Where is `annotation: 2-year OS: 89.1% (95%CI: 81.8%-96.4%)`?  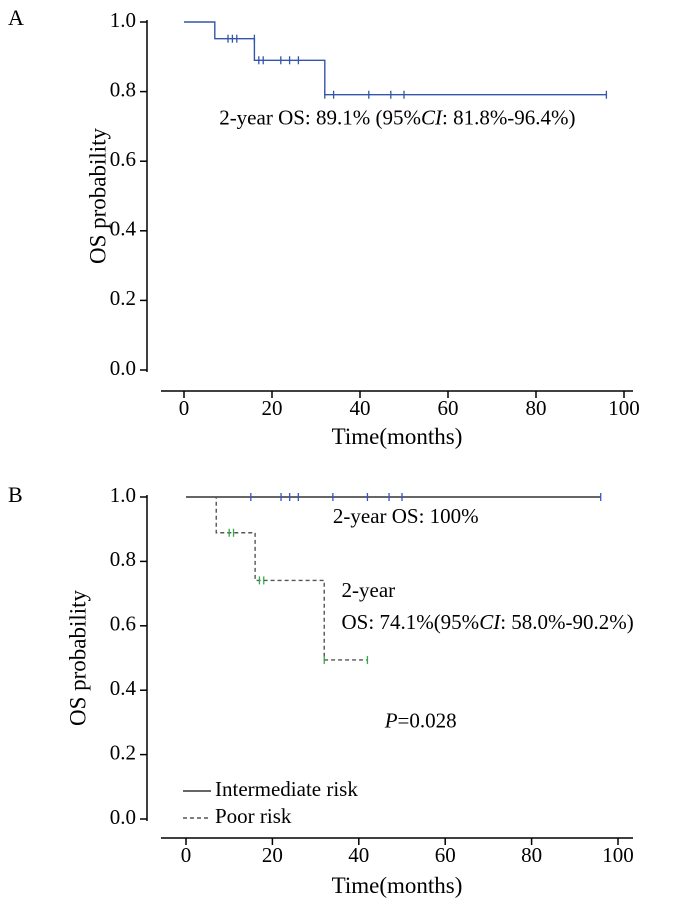
annotation: 2-year OS: 89.1% (95%CI: 81.8%-96.4%) is located at coordinates (397, 117).